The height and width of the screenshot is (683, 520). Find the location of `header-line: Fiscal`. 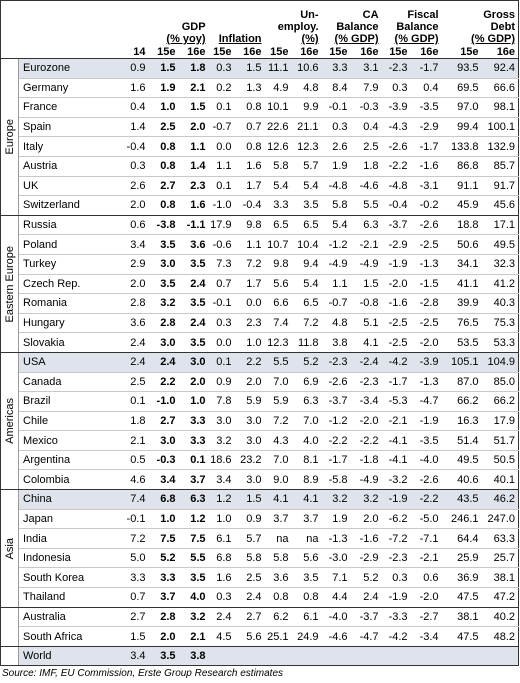

header-line: Fiscal is located at coordinates (423, 15).